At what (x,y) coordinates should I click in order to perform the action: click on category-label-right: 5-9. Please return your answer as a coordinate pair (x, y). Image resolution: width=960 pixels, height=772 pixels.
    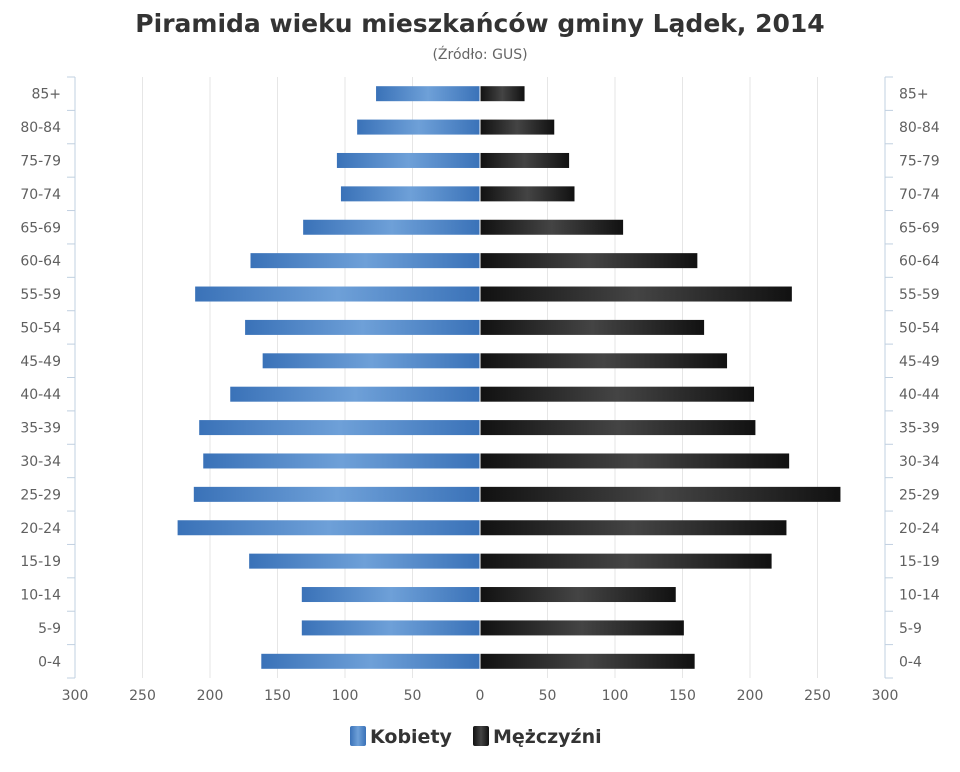
    Looking at the image, I should click on (910, 629).